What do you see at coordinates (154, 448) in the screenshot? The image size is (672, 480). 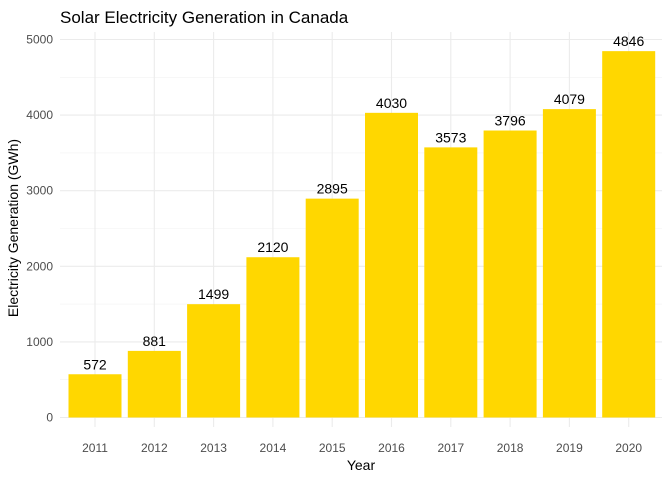 I see `x-tick-label-2012: 2012` at bounding box center [154, 448].